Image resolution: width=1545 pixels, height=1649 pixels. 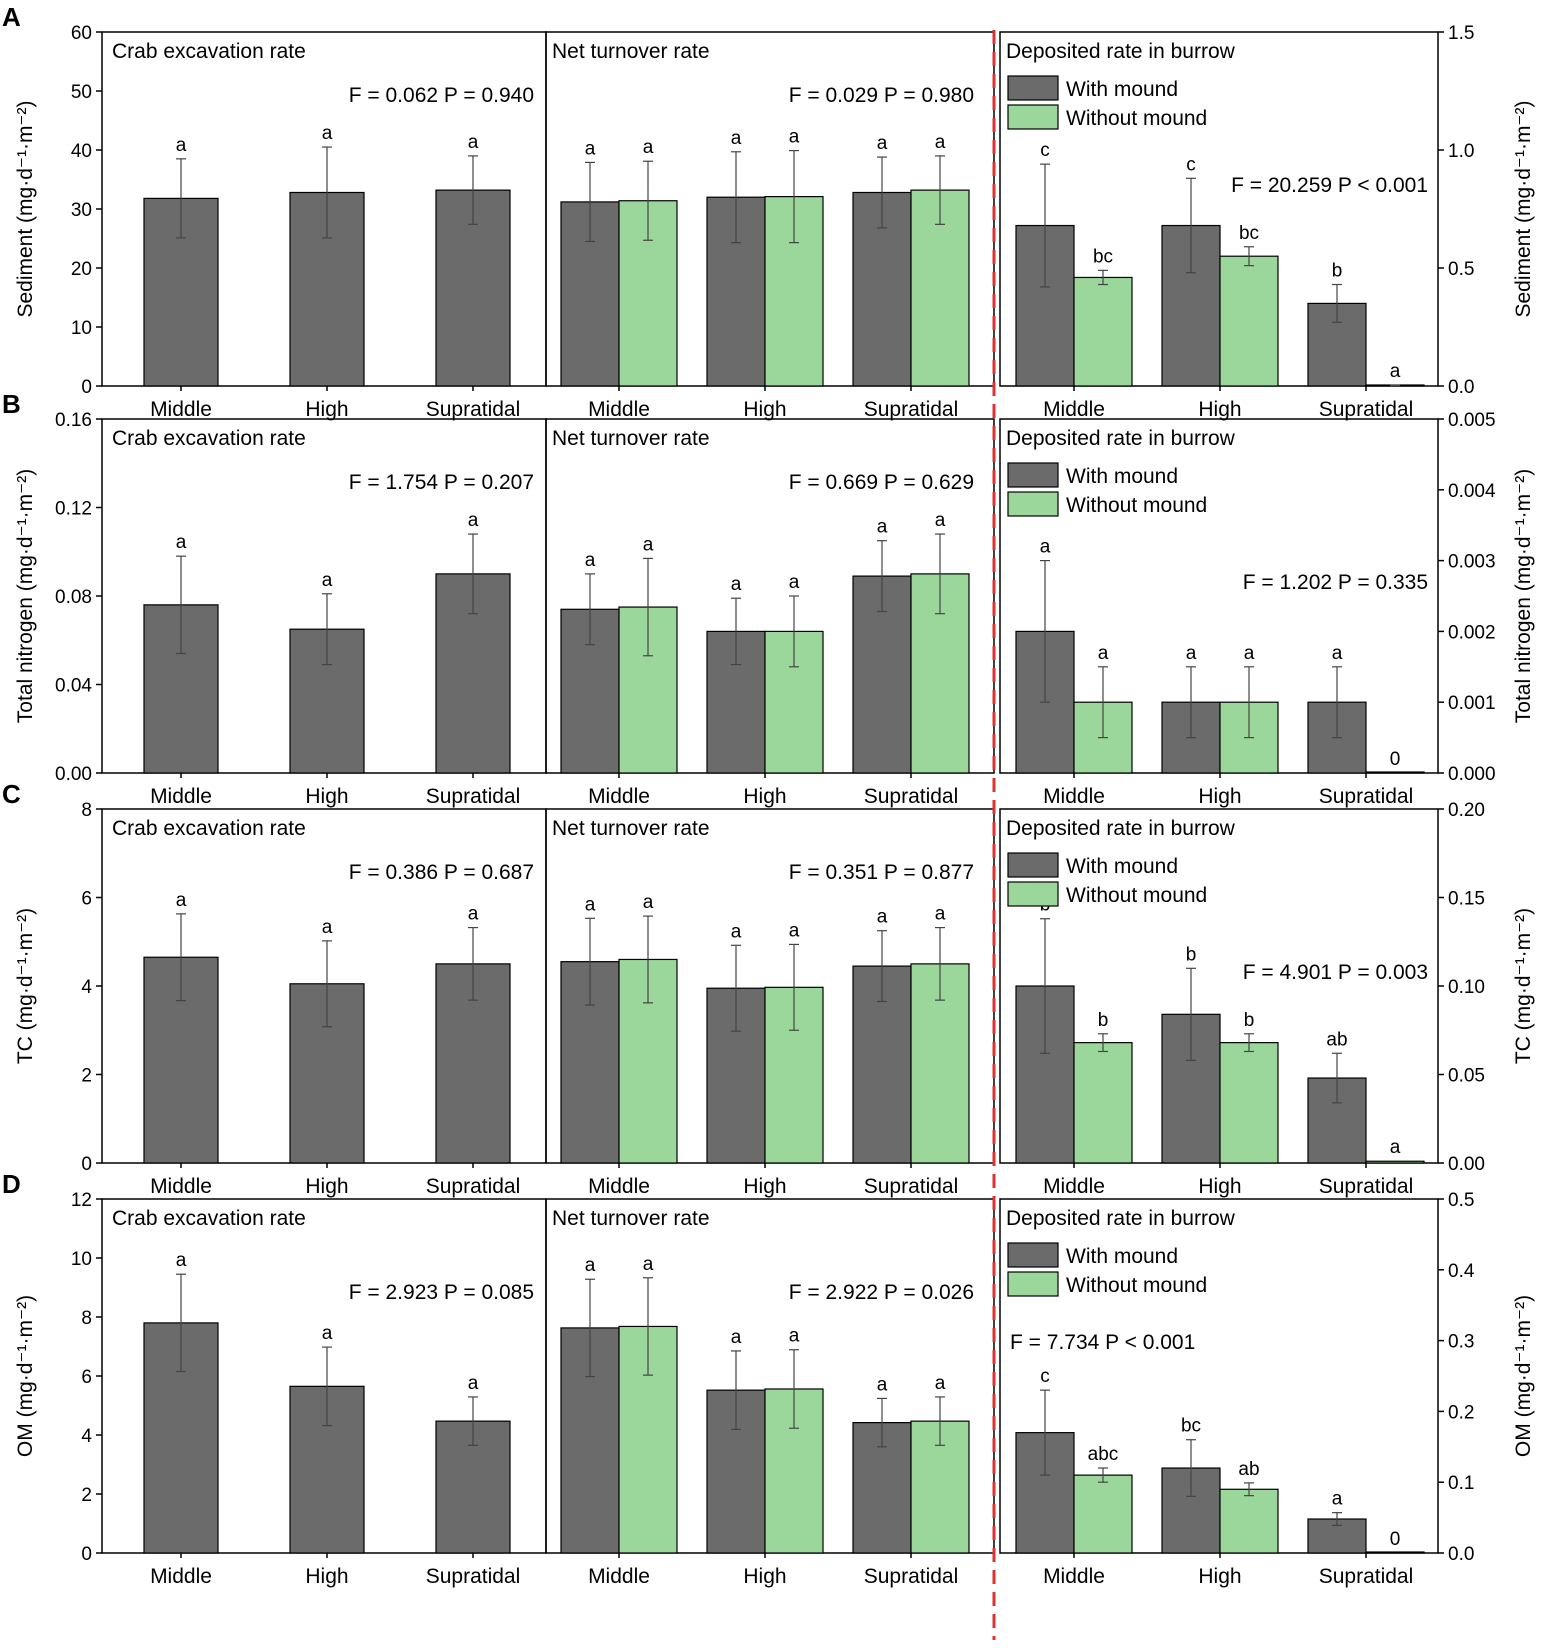 What do you see at coordinates (1466, 1076) in the screenshot?
I see `y-tick-label-right: 0.05` at bounding box center [1466, 1076].